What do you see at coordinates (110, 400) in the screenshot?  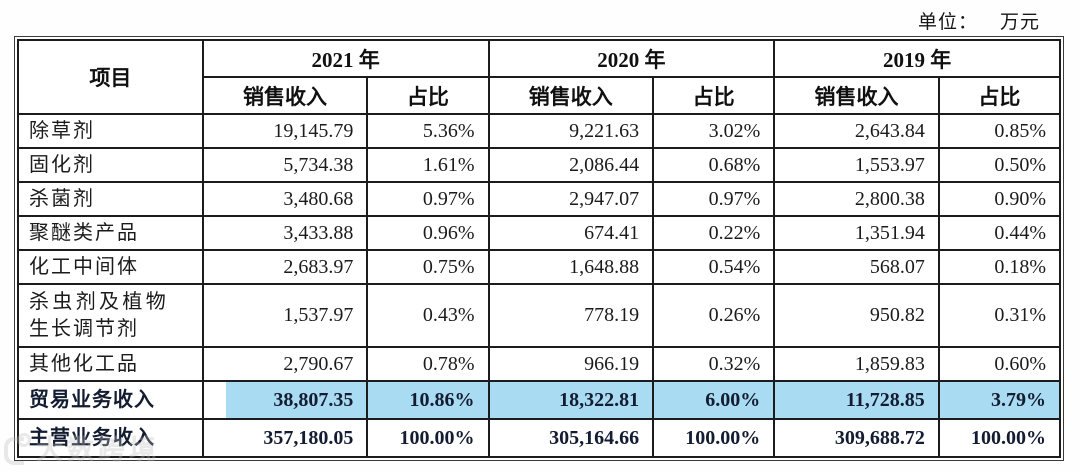 I see `row-label: 贸易业务收入` at bounding box center [110, 400].